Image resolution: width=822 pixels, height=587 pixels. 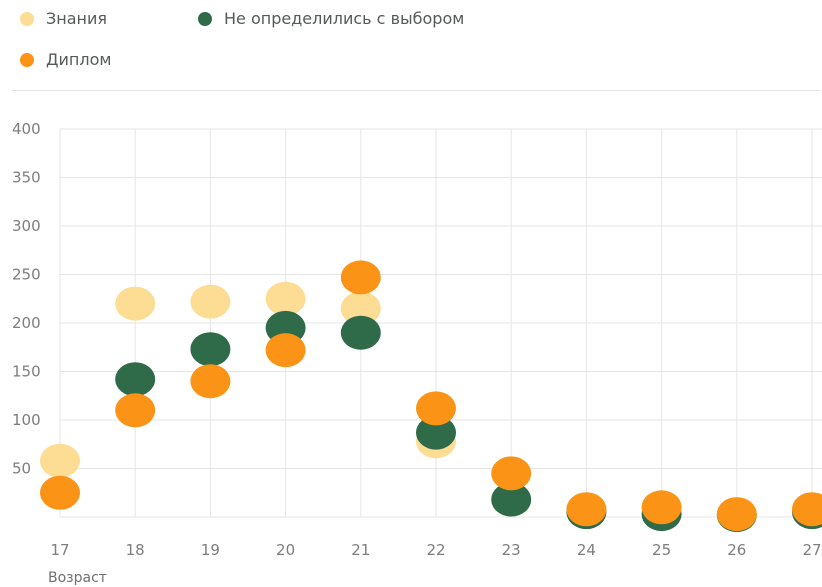 I want to click on legend-swatch-znaniya, so click(x=27, y=18).